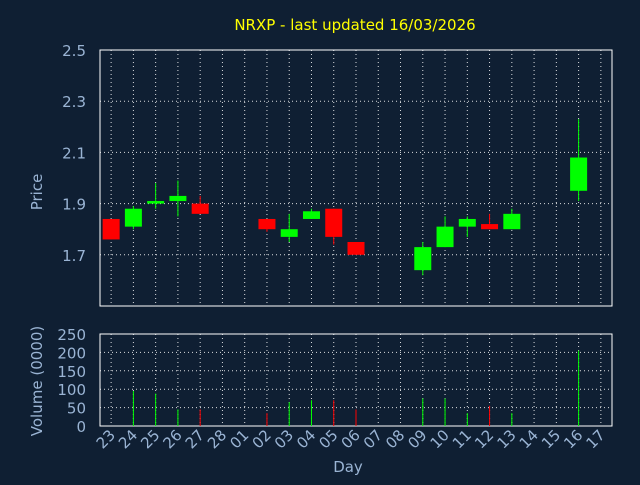 Image resolution: width=640 pixels, height=485 pixels. Describe the element at coordinates (74, 102) in the screenshot. I see `price-tick-label: 2.3` at that location.